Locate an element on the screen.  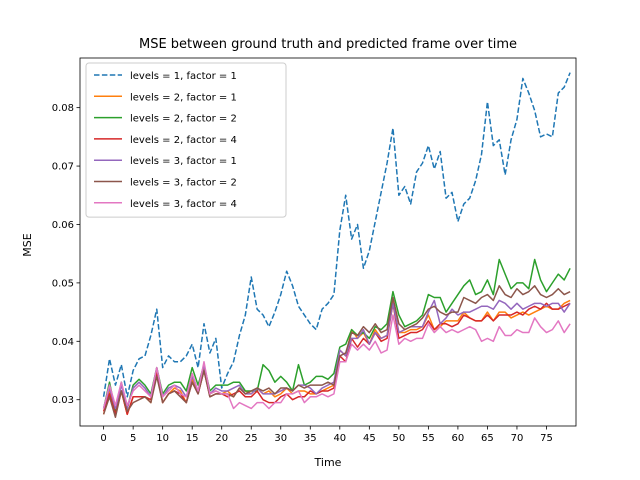
legend-label-1: levels = 1, factor = 1 is located at coordinates (183, 76).